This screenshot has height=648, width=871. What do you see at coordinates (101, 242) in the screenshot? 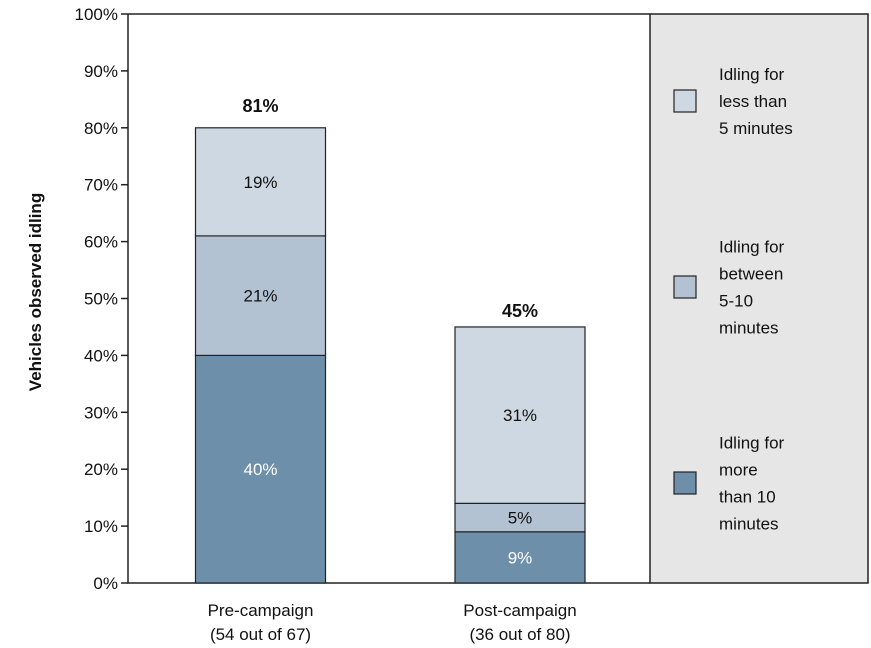
I see `y-tick-label: 60%` at bounding box center [101, 242].